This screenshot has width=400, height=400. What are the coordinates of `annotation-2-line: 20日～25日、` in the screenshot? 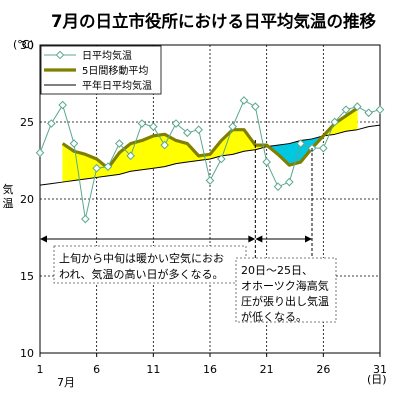 It's located at (277, 270).